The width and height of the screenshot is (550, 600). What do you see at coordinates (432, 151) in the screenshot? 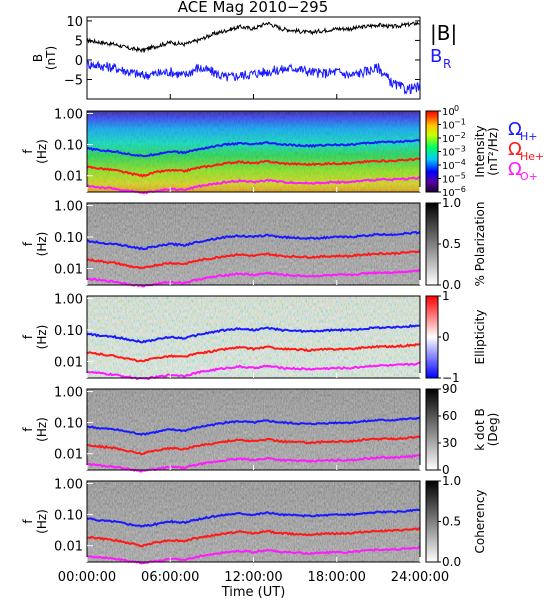
I see `colorbar-intensity` at bounding box center [432, 151].